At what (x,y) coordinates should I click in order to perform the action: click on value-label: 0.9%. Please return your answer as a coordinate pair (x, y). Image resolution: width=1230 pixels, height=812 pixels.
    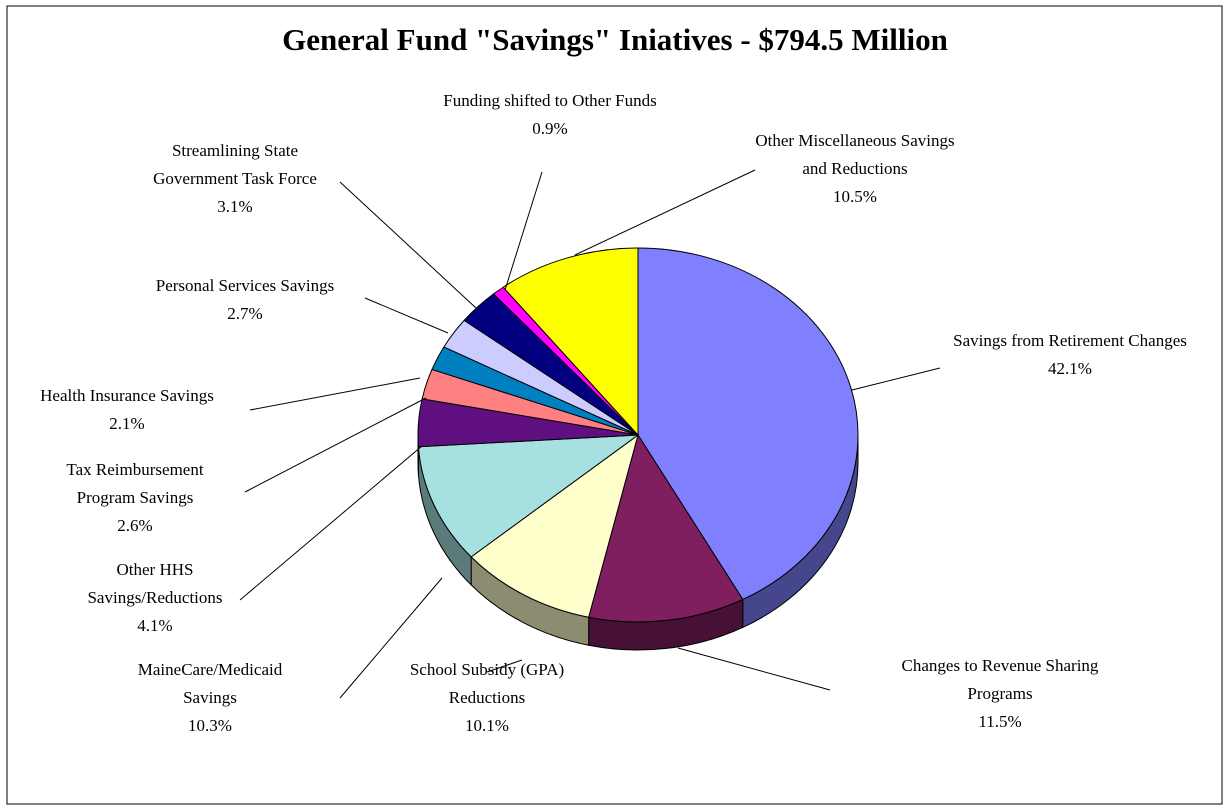
    Looking at the image, I should click on (550, 128).